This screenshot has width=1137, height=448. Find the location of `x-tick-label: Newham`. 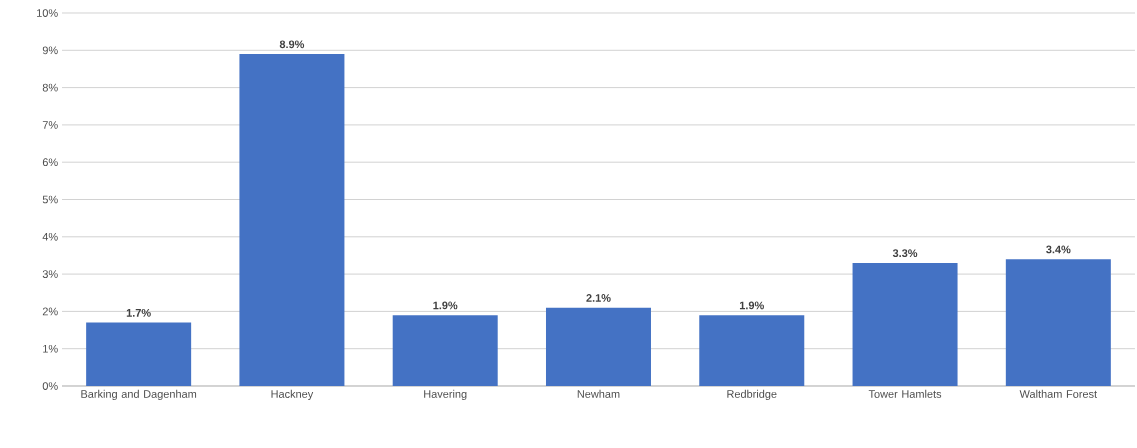

x-tick-label: Newham is located at coordinates (598, 393).